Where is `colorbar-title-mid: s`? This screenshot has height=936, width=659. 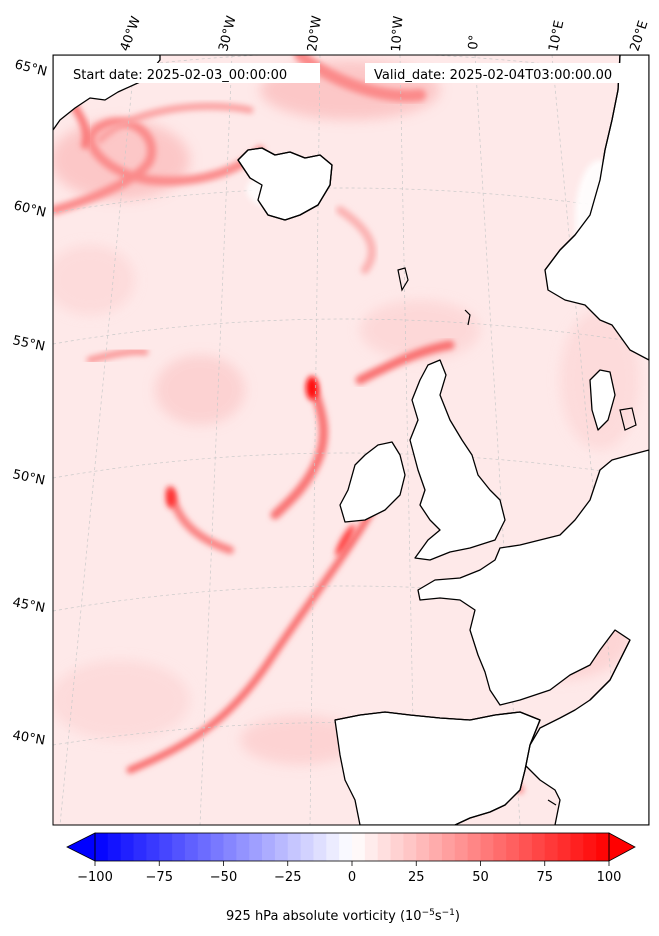
colorbar-title-mid: s is located at coordinates (438, 916).